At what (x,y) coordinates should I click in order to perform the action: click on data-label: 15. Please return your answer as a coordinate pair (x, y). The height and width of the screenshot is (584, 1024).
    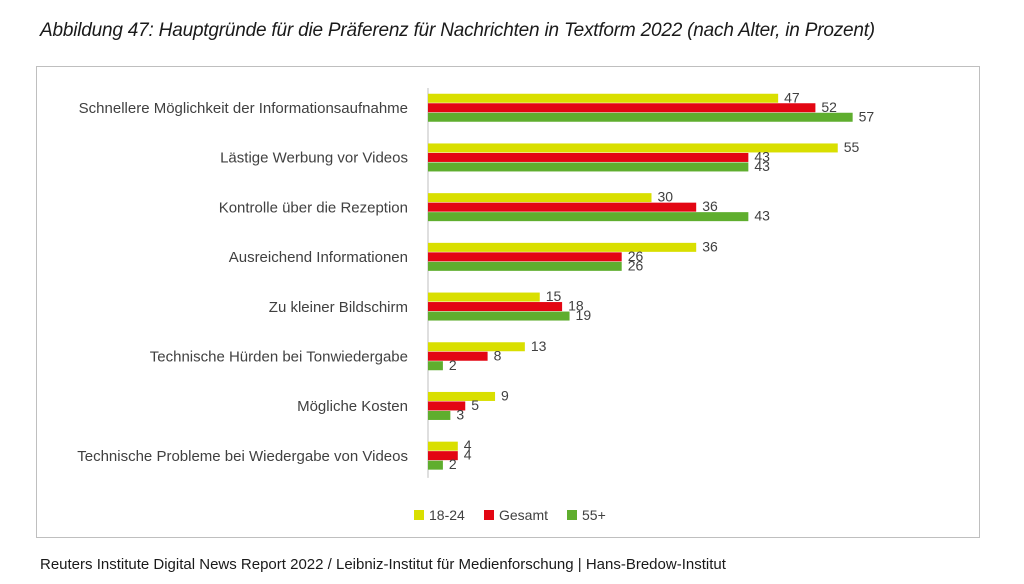
    Looking at the image, I should click on (554, 296).